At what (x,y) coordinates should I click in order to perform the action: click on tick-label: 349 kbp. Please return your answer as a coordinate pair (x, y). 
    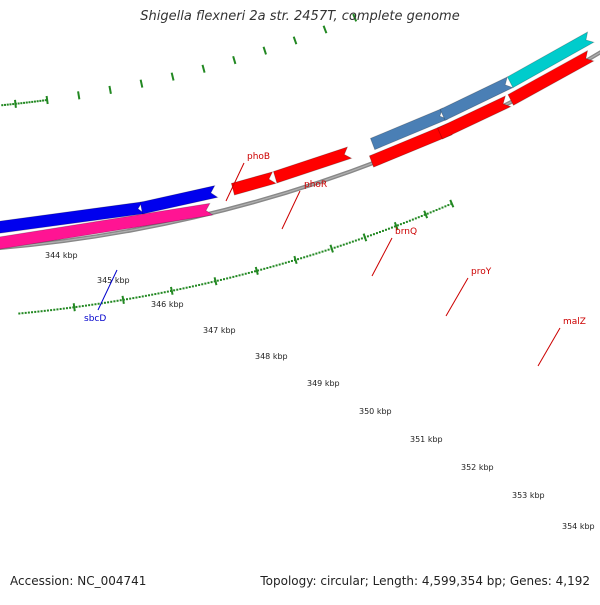
    Looking at the image, I should click on (323, 383).